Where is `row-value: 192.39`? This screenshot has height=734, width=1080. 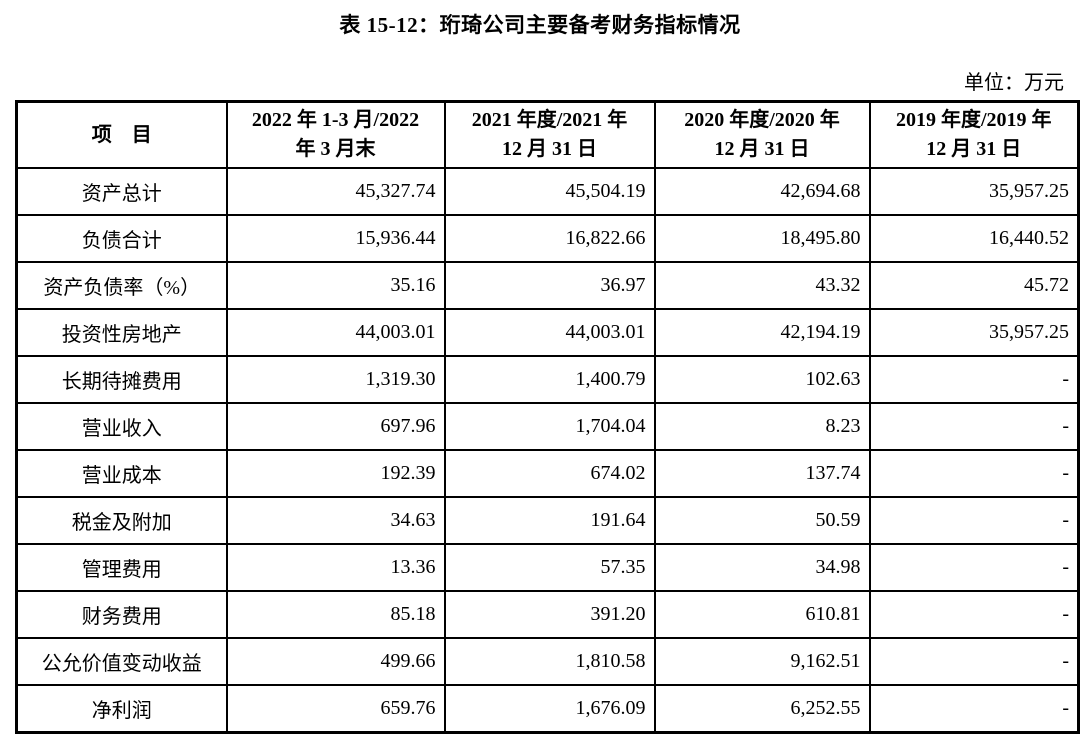
row-value: 192.39 is located at coordinates (335, 473).